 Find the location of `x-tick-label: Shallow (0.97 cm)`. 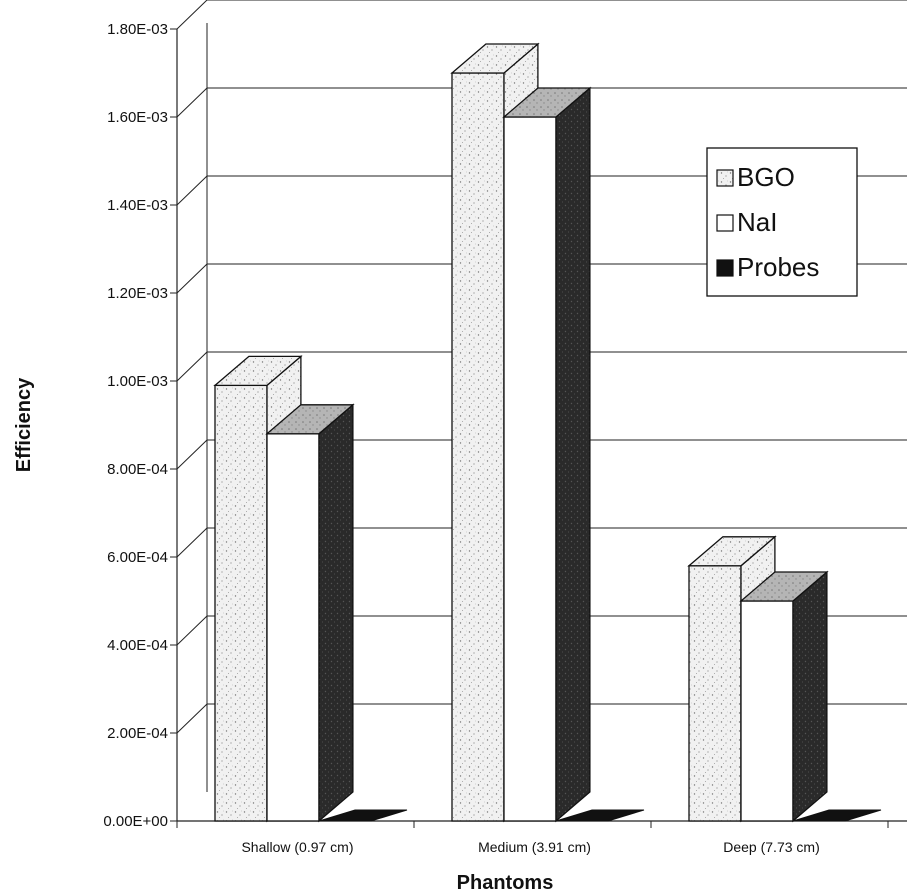

x-tick-label: Shallow (0.97 cm) is located at coordinates (297, 847).